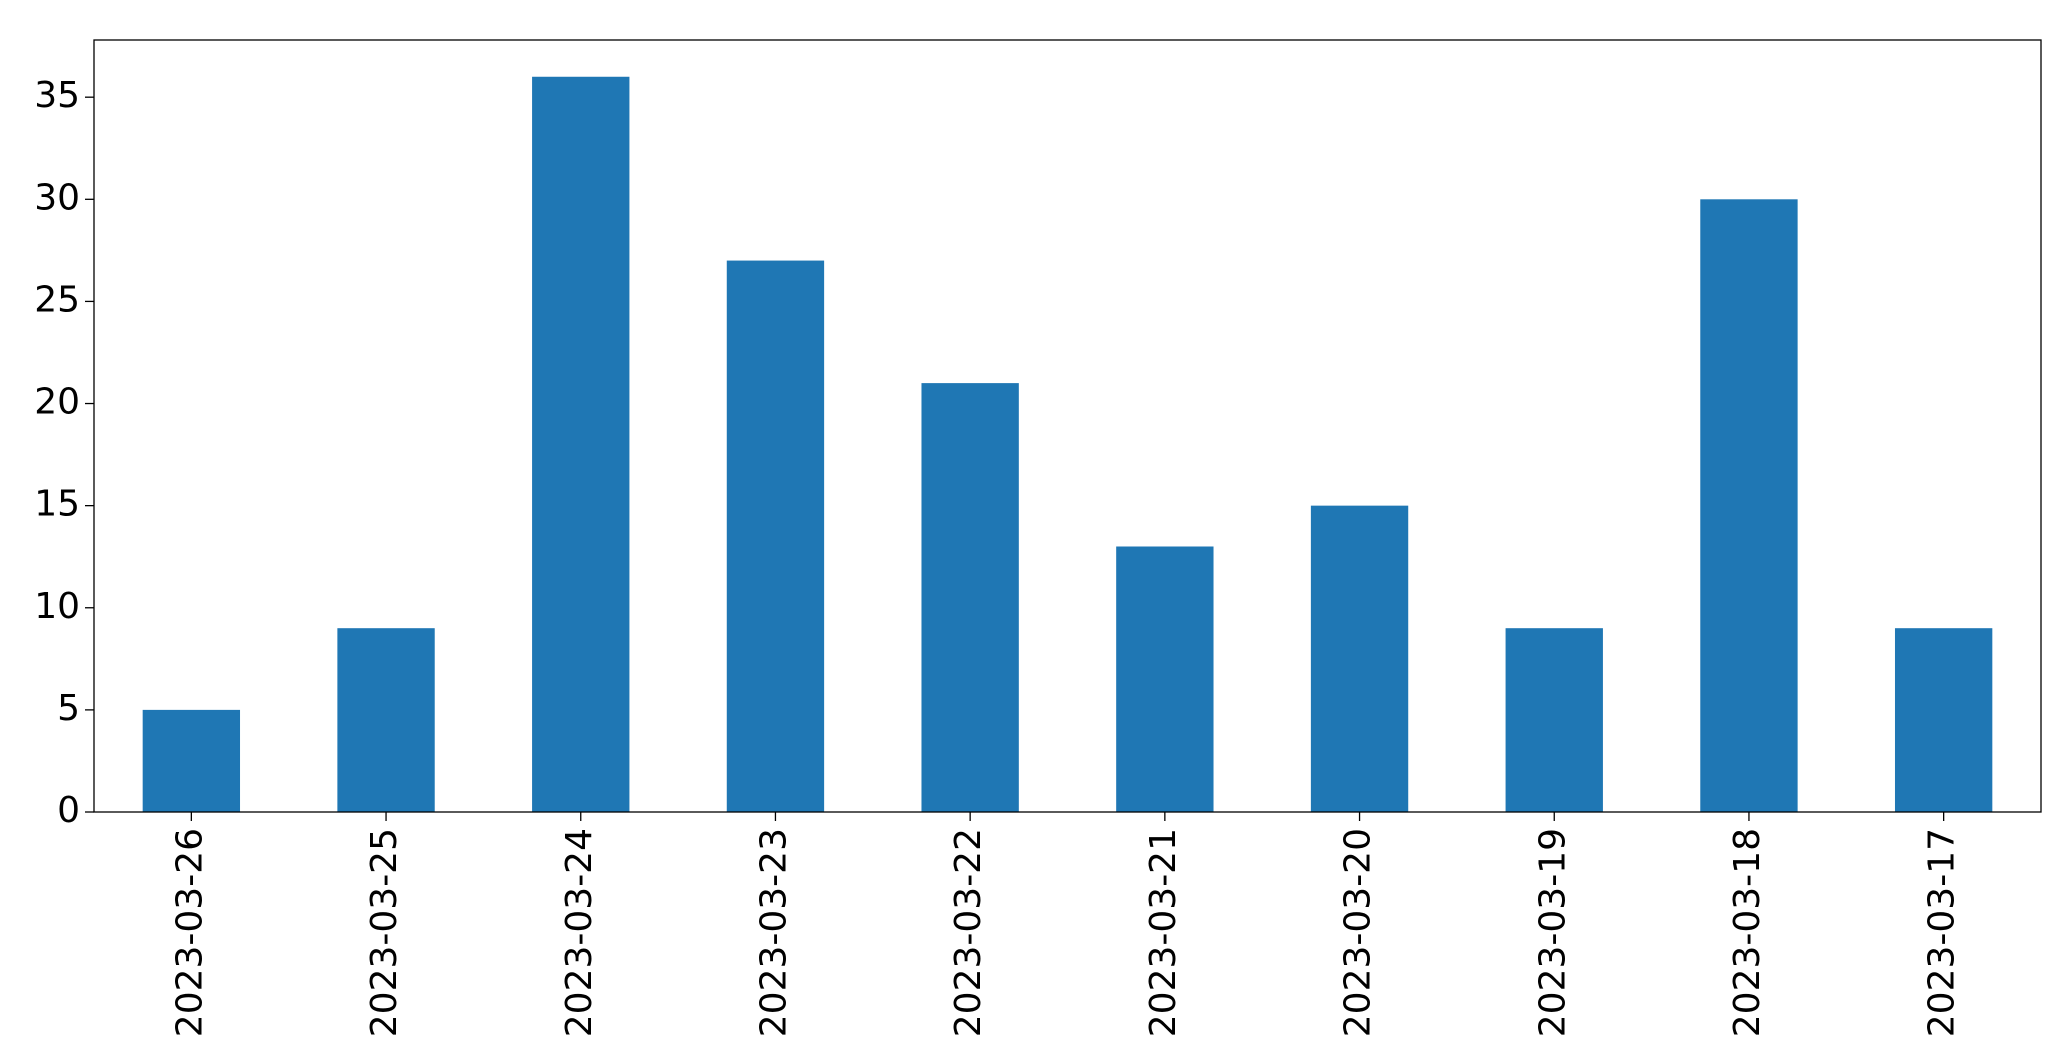 The height and width of the screenshot is (1061, 2071). Describe the element at coordinates (1358, 932) in the screenshot. I see `x-tick-label: 2023-03-20` at that location.